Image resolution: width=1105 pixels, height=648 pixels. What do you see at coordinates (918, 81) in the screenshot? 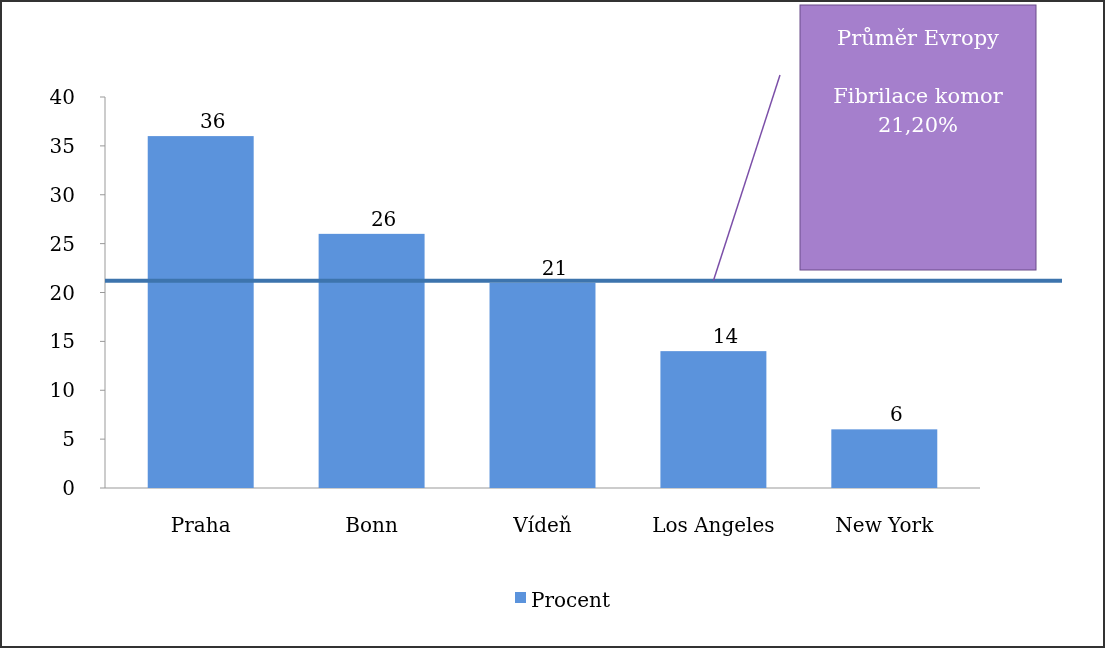
I see `text: Průměr Evropy Fibrilace komor 21,20%` at bounding box center [918, 81].